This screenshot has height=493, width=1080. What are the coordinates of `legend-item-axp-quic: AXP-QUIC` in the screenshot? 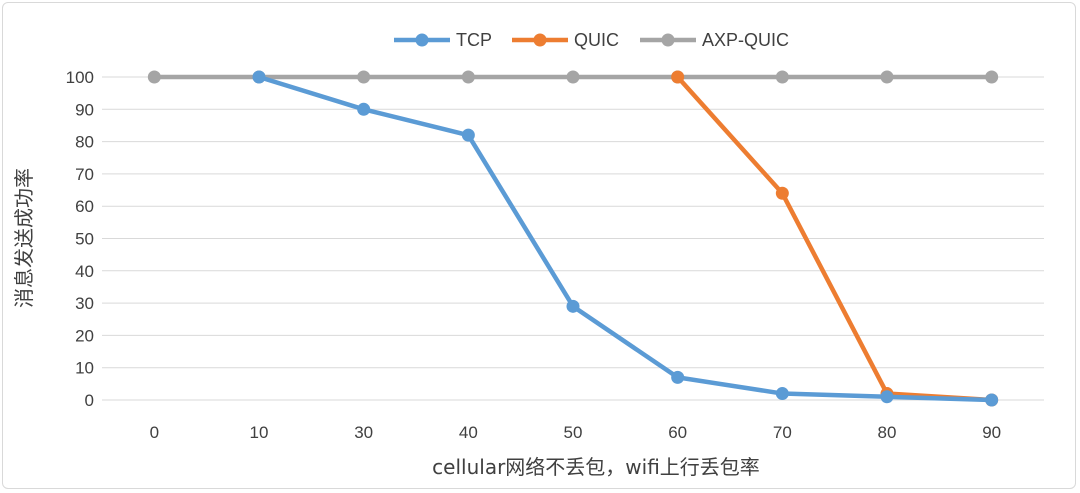 It's located at (714, 40).